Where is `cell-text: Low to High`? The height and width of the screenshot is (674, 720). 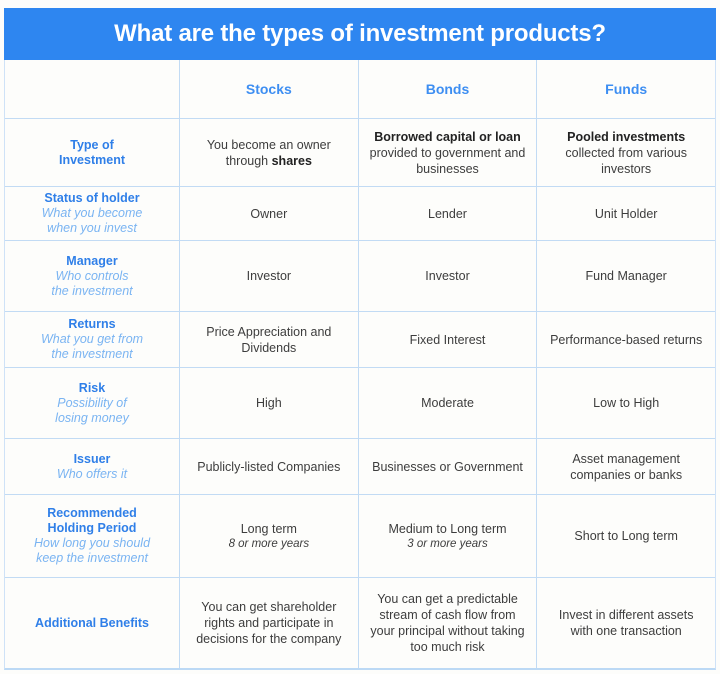
cell-text: Low to High is located at coordinates (626, 403).